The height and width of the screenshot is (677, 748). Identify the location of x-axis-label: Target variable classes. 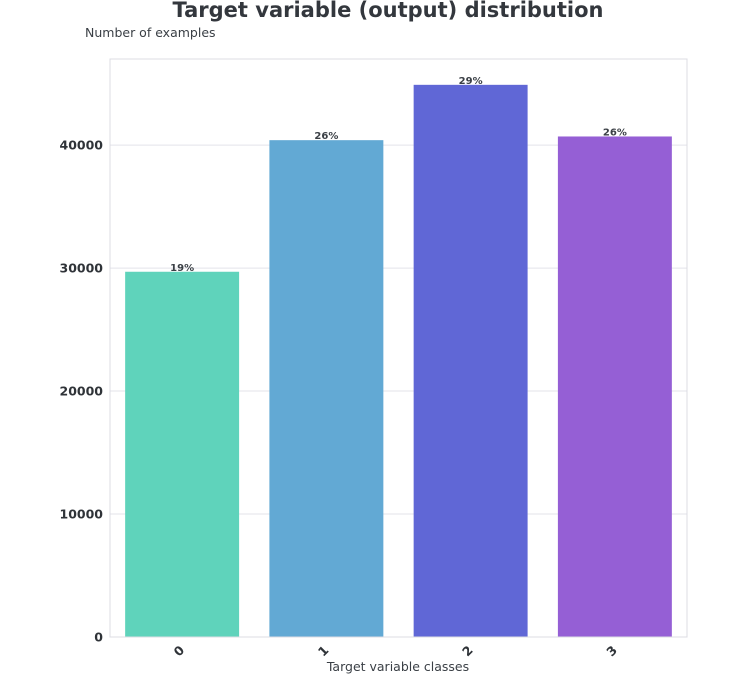
(397, 666).